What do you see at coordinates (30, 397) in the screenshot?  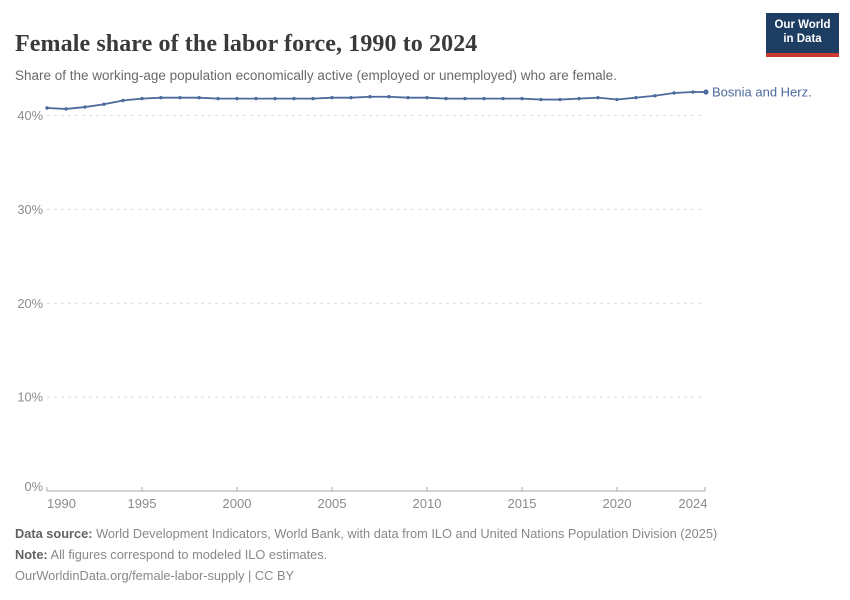 I see `y-axis-tick-label: 10%` at bounding box center [30, 397].